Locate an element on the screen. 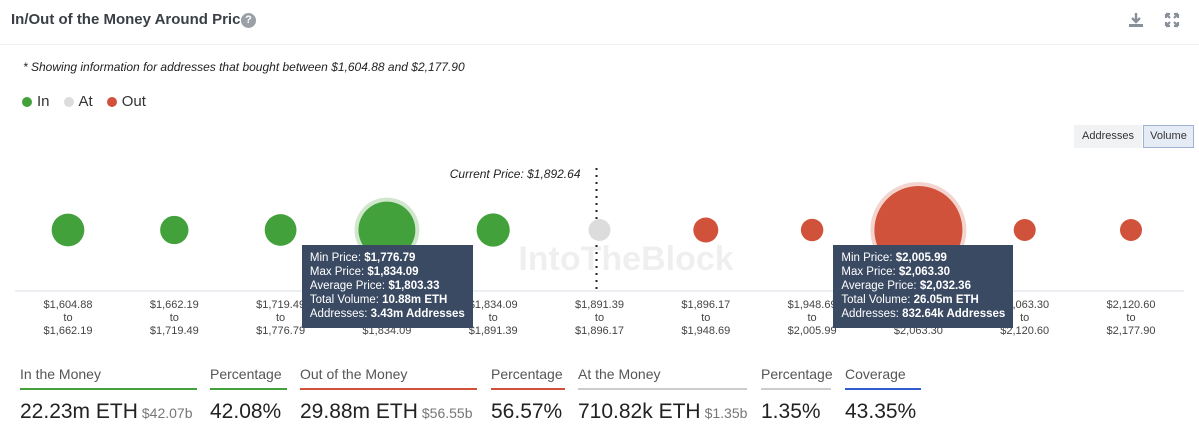  x-tick-label: $2,005.99 is located at coordinates (812, 331).